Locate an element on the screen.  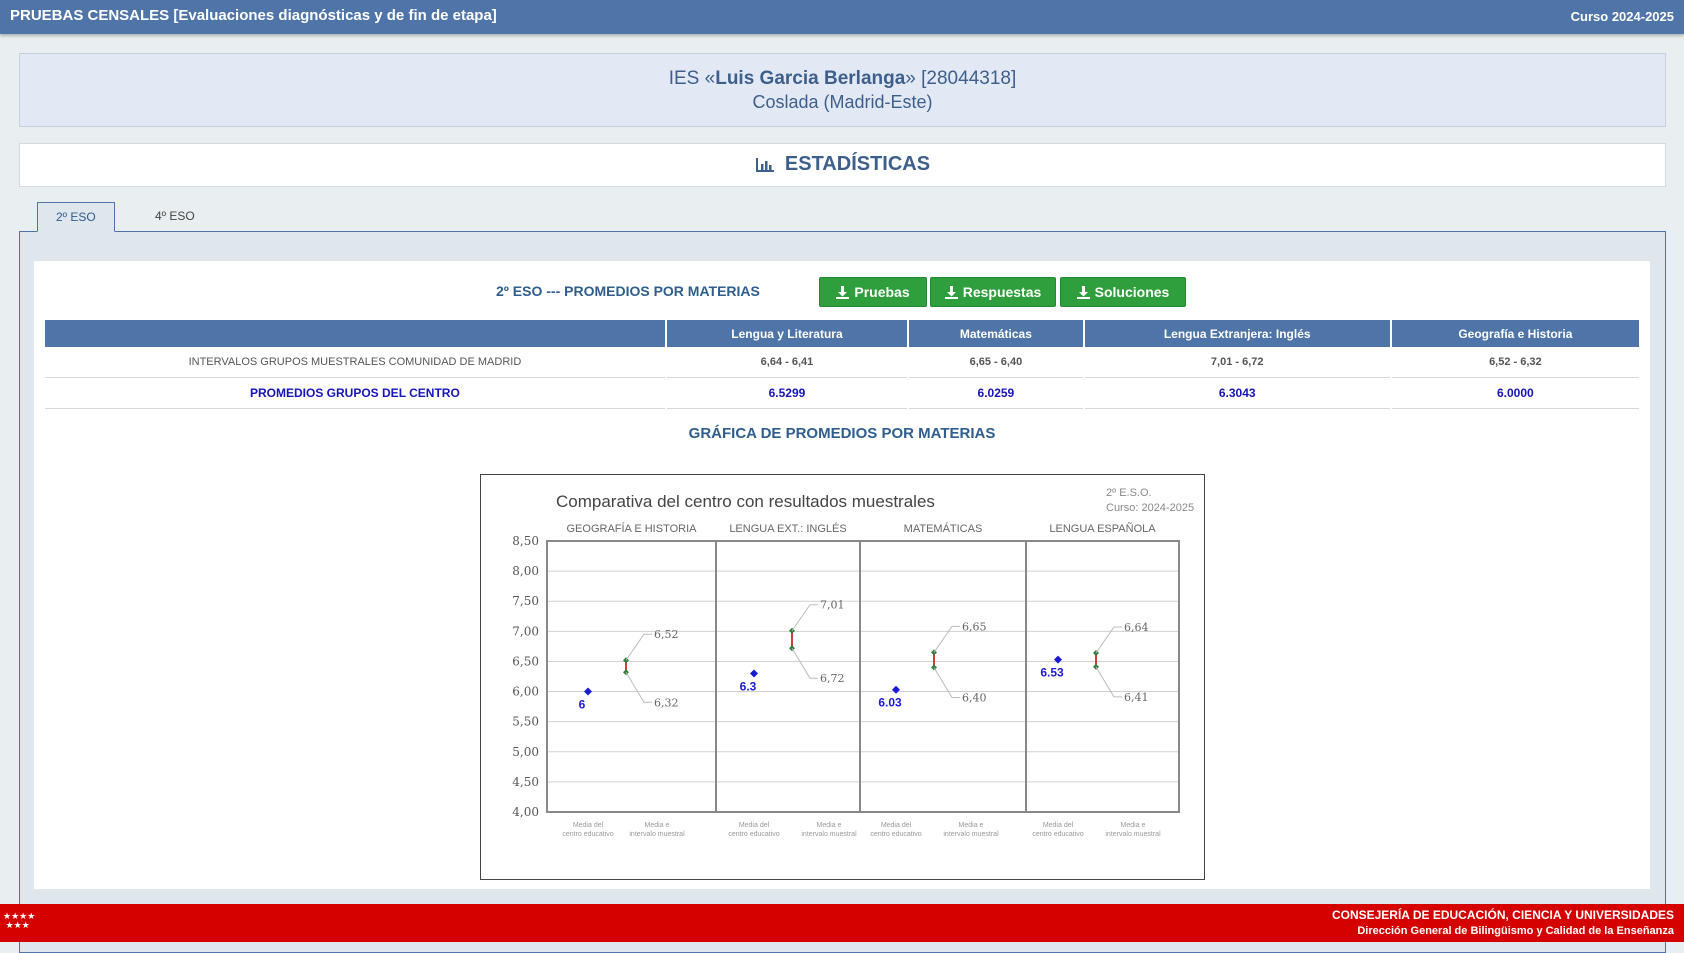
table-header: Geografía e Historia is located at coordinates (1515, 333).